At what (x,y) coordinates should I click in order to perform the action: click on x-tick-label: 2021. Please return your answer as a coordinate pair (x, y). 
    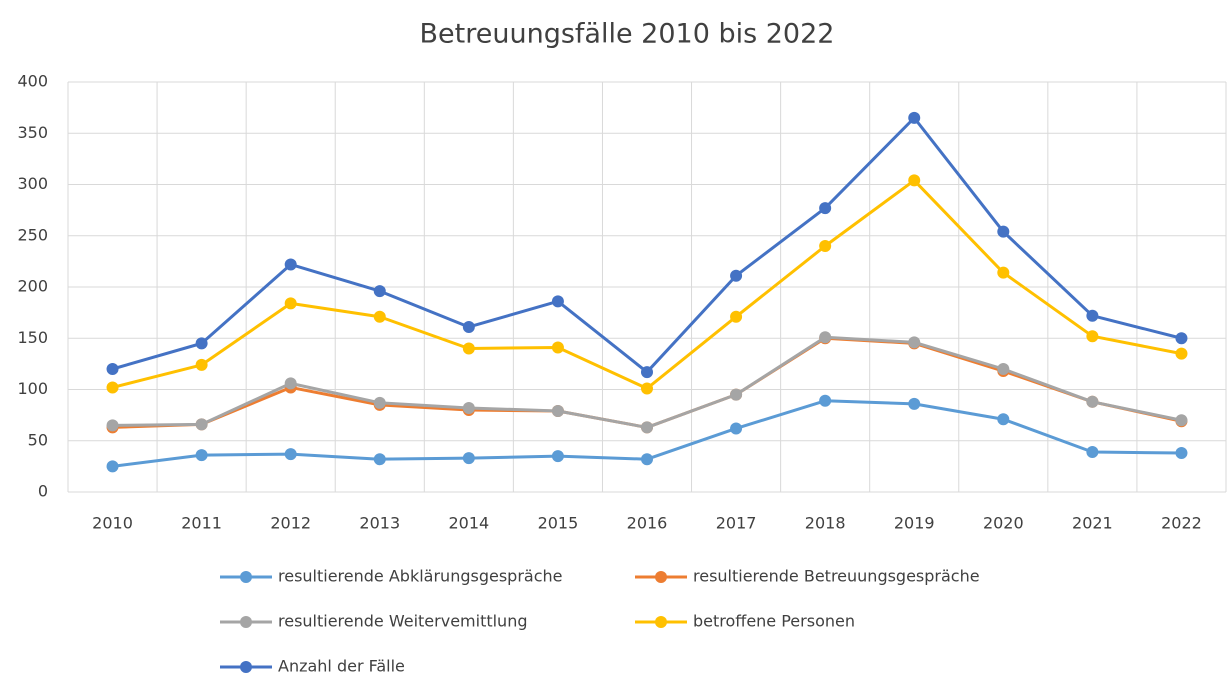
    Looking at the image, I should click on (1092, 523).